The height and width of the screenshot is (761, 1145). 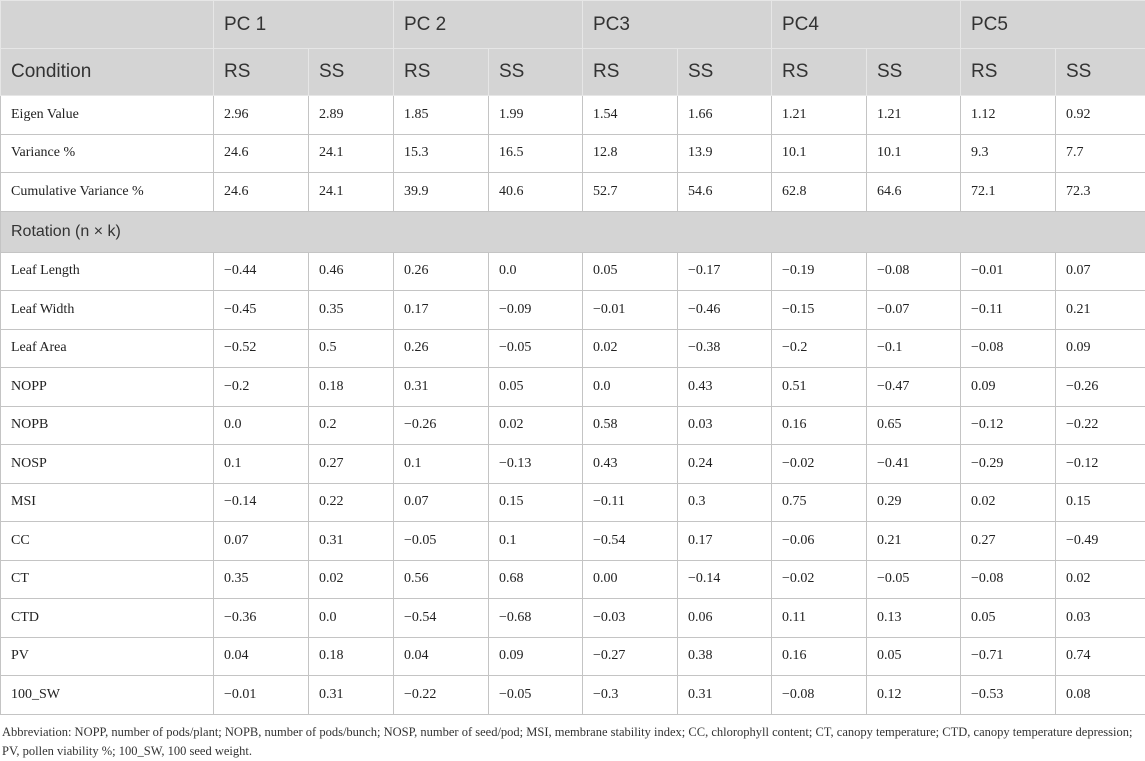 What do you see at coordinates (107, 656) in the screenshot?
I see `row-label: PV` at bounding box center [107, 656].